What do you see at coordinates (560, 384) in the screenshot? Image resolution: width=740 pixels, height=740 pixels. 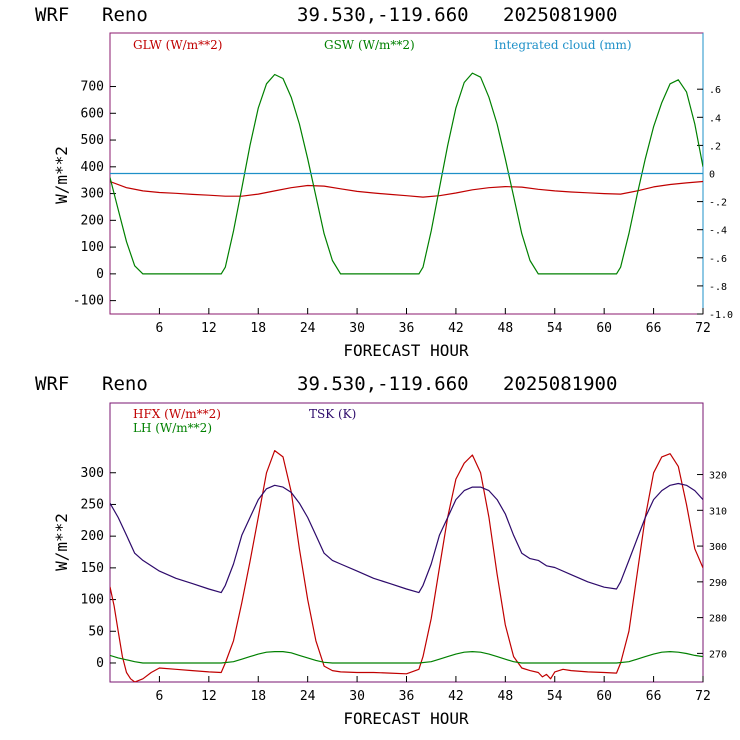 I see `run-time-label-2: 2025081900` at bounding box center [560, 384].